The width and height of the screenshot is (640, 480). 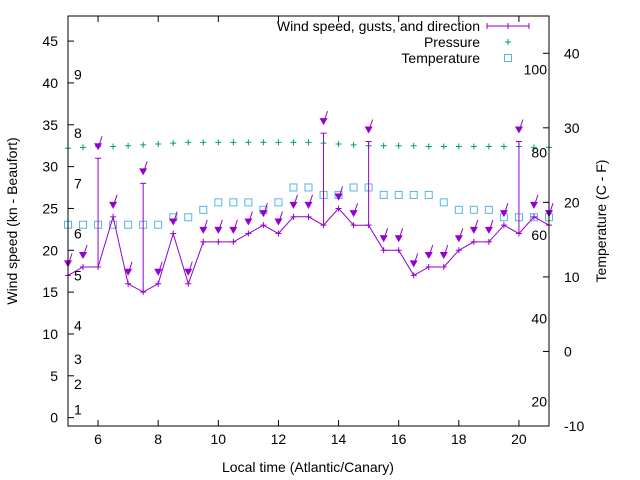 I want to click on beaufort-label: 2, so click(x=78, y=384).